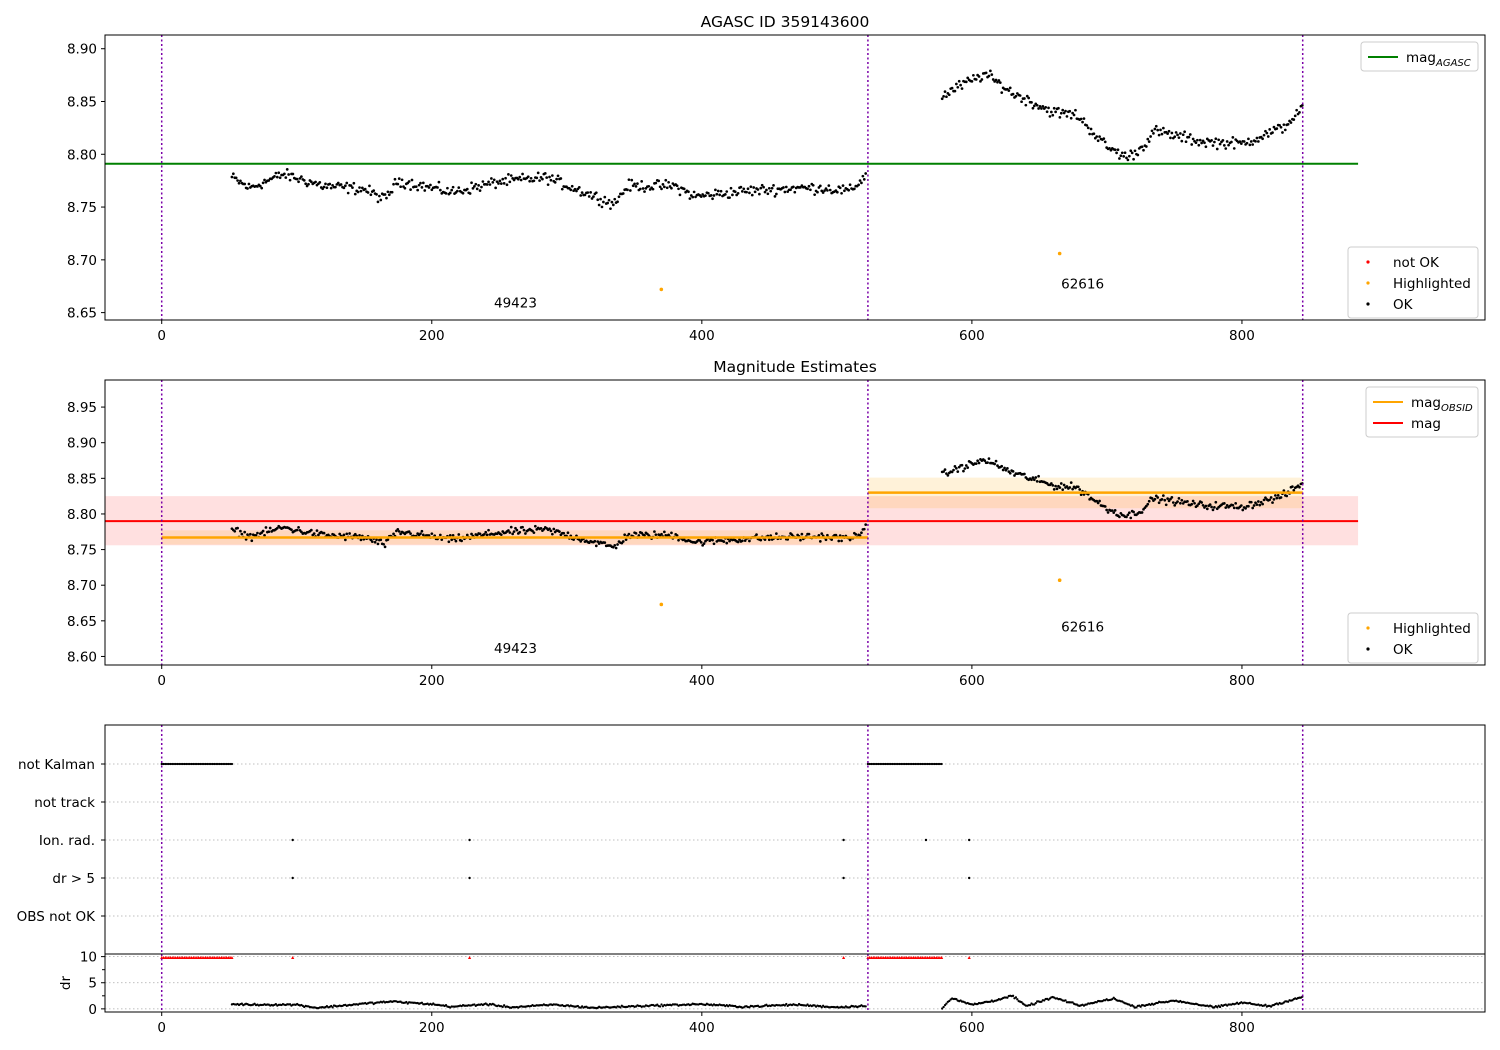  Describe the element at coordinates (293, 958) in the screenshot. I see `dr-not-ok-point` at that location.